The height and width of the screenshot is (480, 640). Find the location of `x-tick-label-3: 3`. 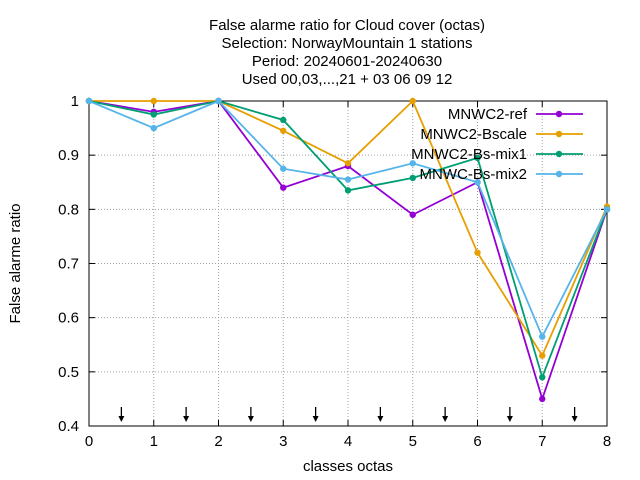

x-tick-label-3: 3 is located at coordinates (283, 441).